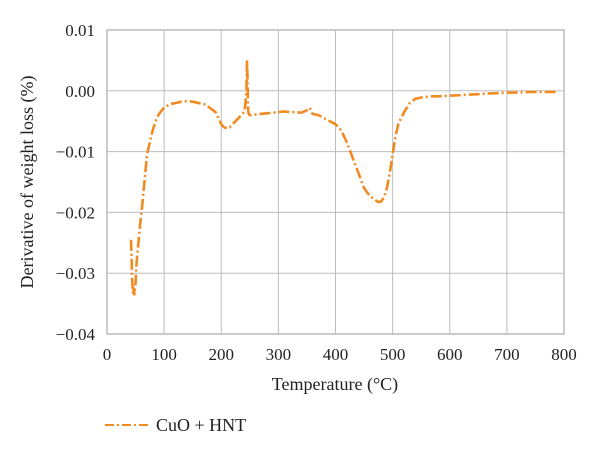 Image resolution: width=600 pixels, height=450 pixels. Describe the element at coordinates (336, 354) in the screenshot. I see `x-tick-label: 400` at that location.